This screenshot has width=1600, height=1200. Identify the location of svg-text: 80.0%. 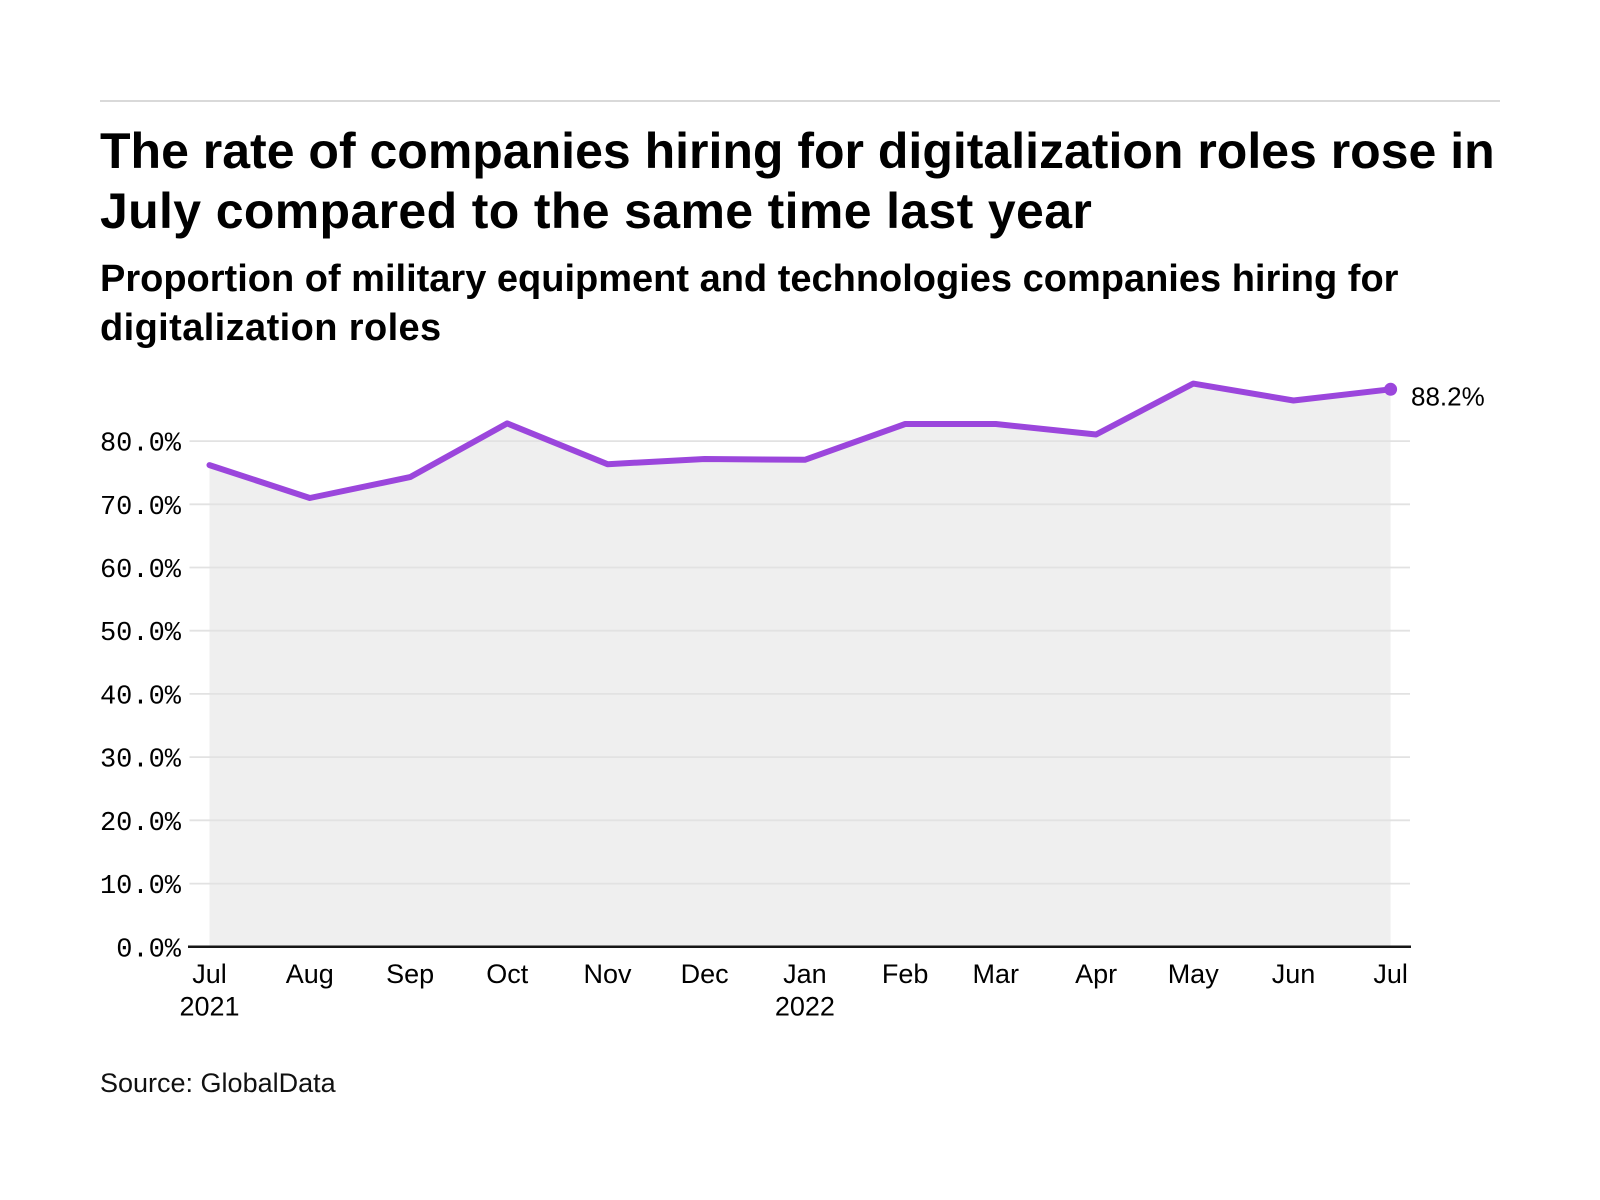
(141, 445).